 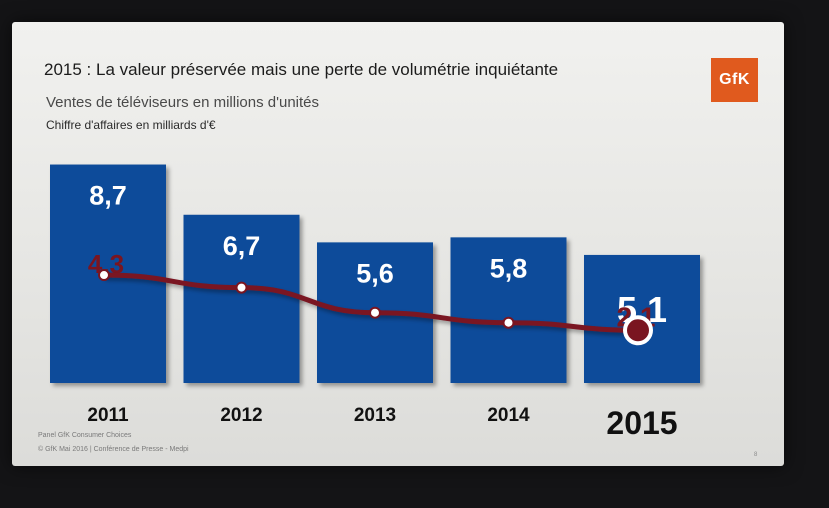 What do you see at coordinates (509, 268) in the screenshot?
I see `bar-value-label: 5,8` at bounding box center [509, 268].